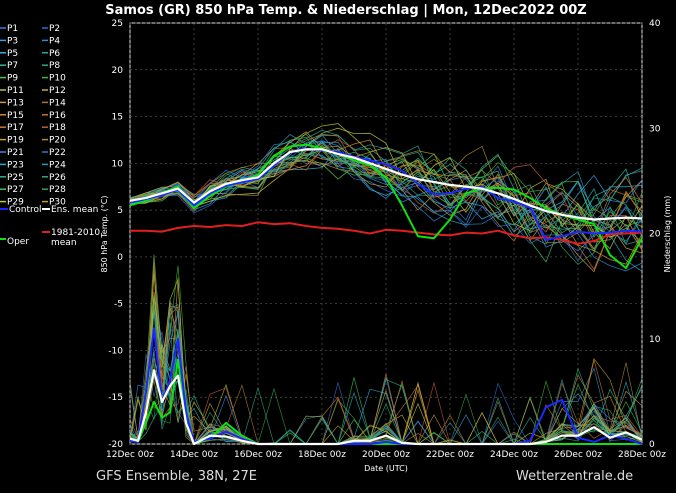 The width and height of the screenshot is (676, 493). I want to click on y-left-tick-label: -15, so click(115, 398).